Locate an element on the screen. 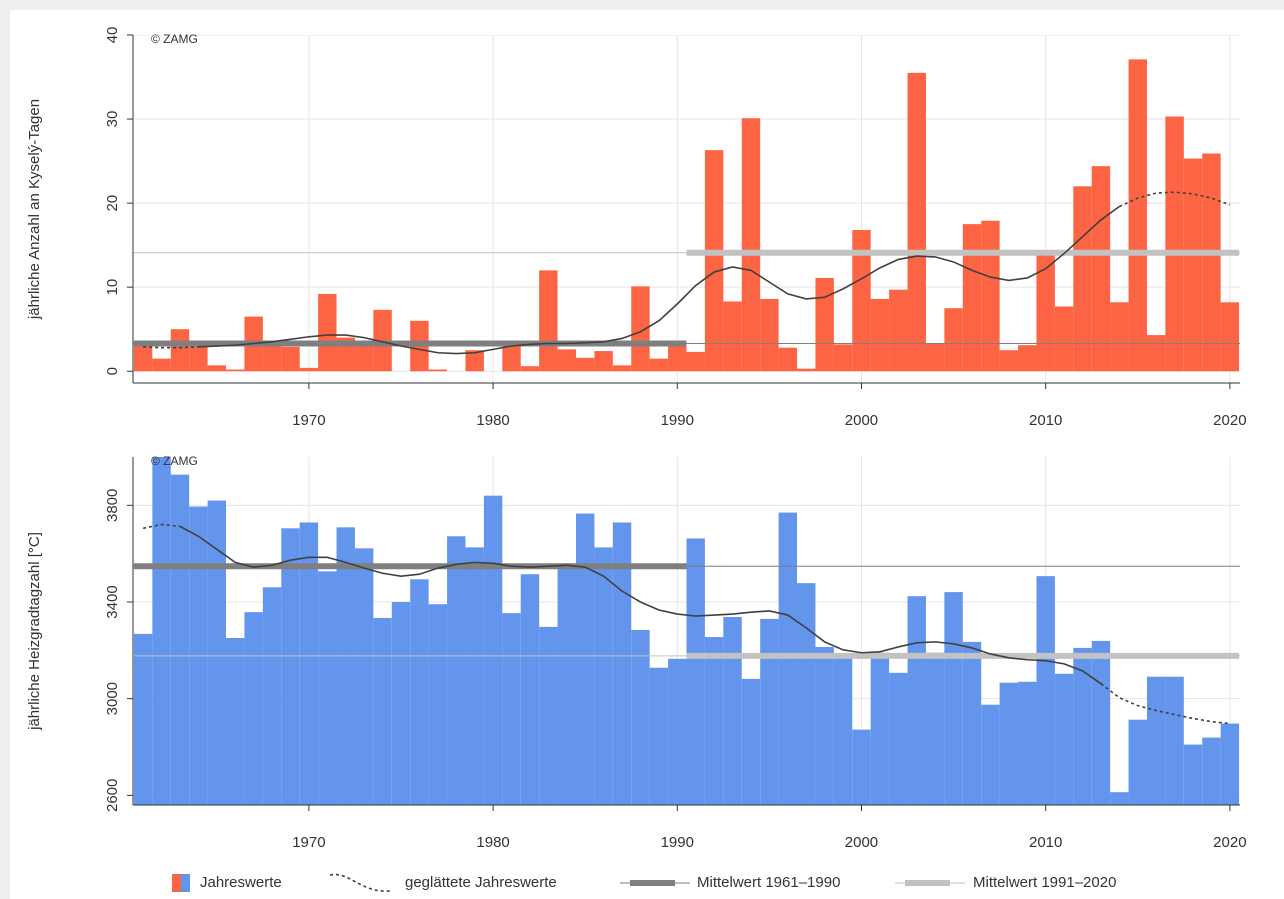 The height and width of the screenshot is (899, 1284). y-tick-label: 30 is located at coordinates (112, 119).